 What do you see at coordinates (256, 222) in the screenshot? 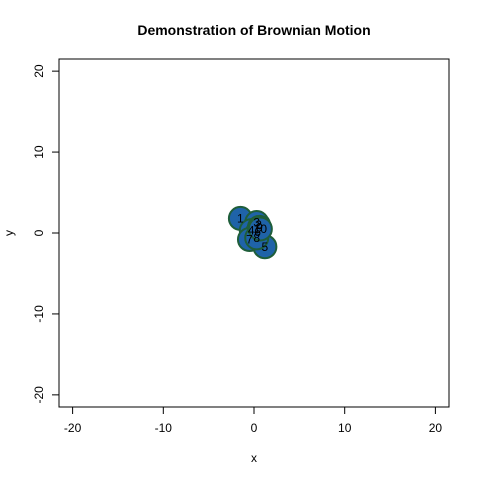
I see `data-point-label: 3` at bounding box center [256, 222].